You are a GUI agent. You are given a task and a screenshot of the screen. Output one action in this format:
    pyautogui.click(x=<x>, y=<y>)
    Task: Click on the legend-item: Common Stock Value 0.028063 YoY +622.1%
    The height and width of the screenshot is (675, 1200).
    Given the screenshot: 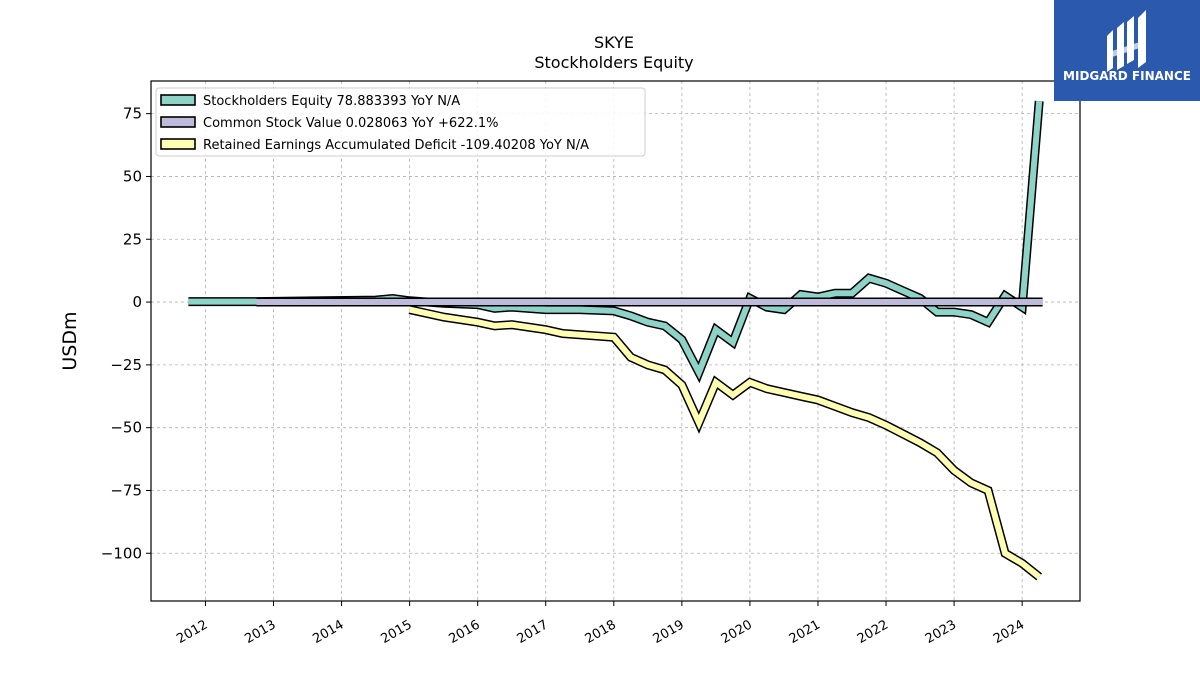 What is the action you would take?
    pyautogui.click(x=329, y=123)
    